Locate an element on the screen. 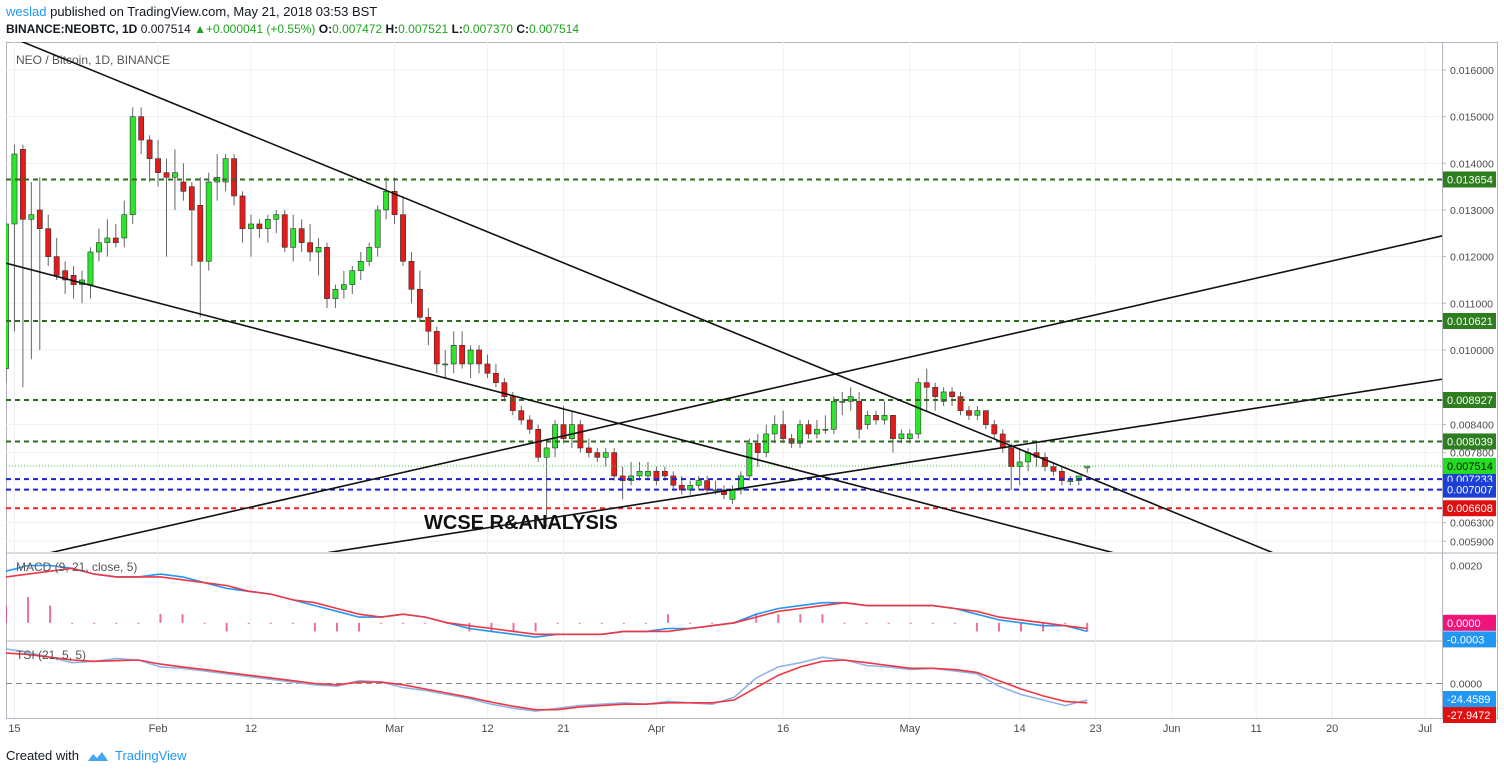 The image size is (1504, 773). time-axis-label: 20 is located at coordinates (1332, 729).